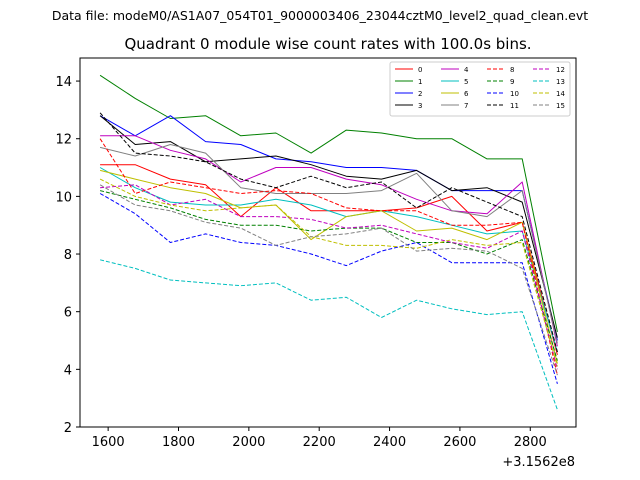 Image resolution: width=640 pixels, height=480 pixels. Describe the element at coordinates (459, 442) in the screenshot. I see `x-tick-label: 2600` at that location.